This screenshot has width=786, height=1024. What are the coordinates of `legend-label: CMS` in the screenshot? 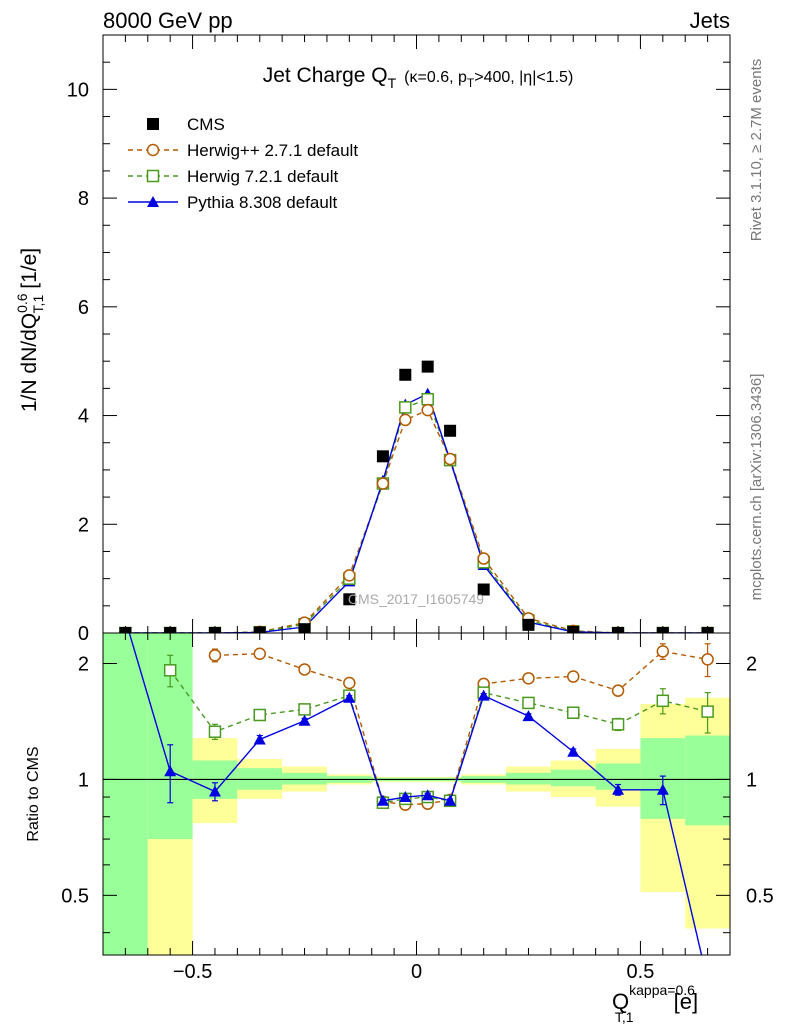 It's located at (206, 124).